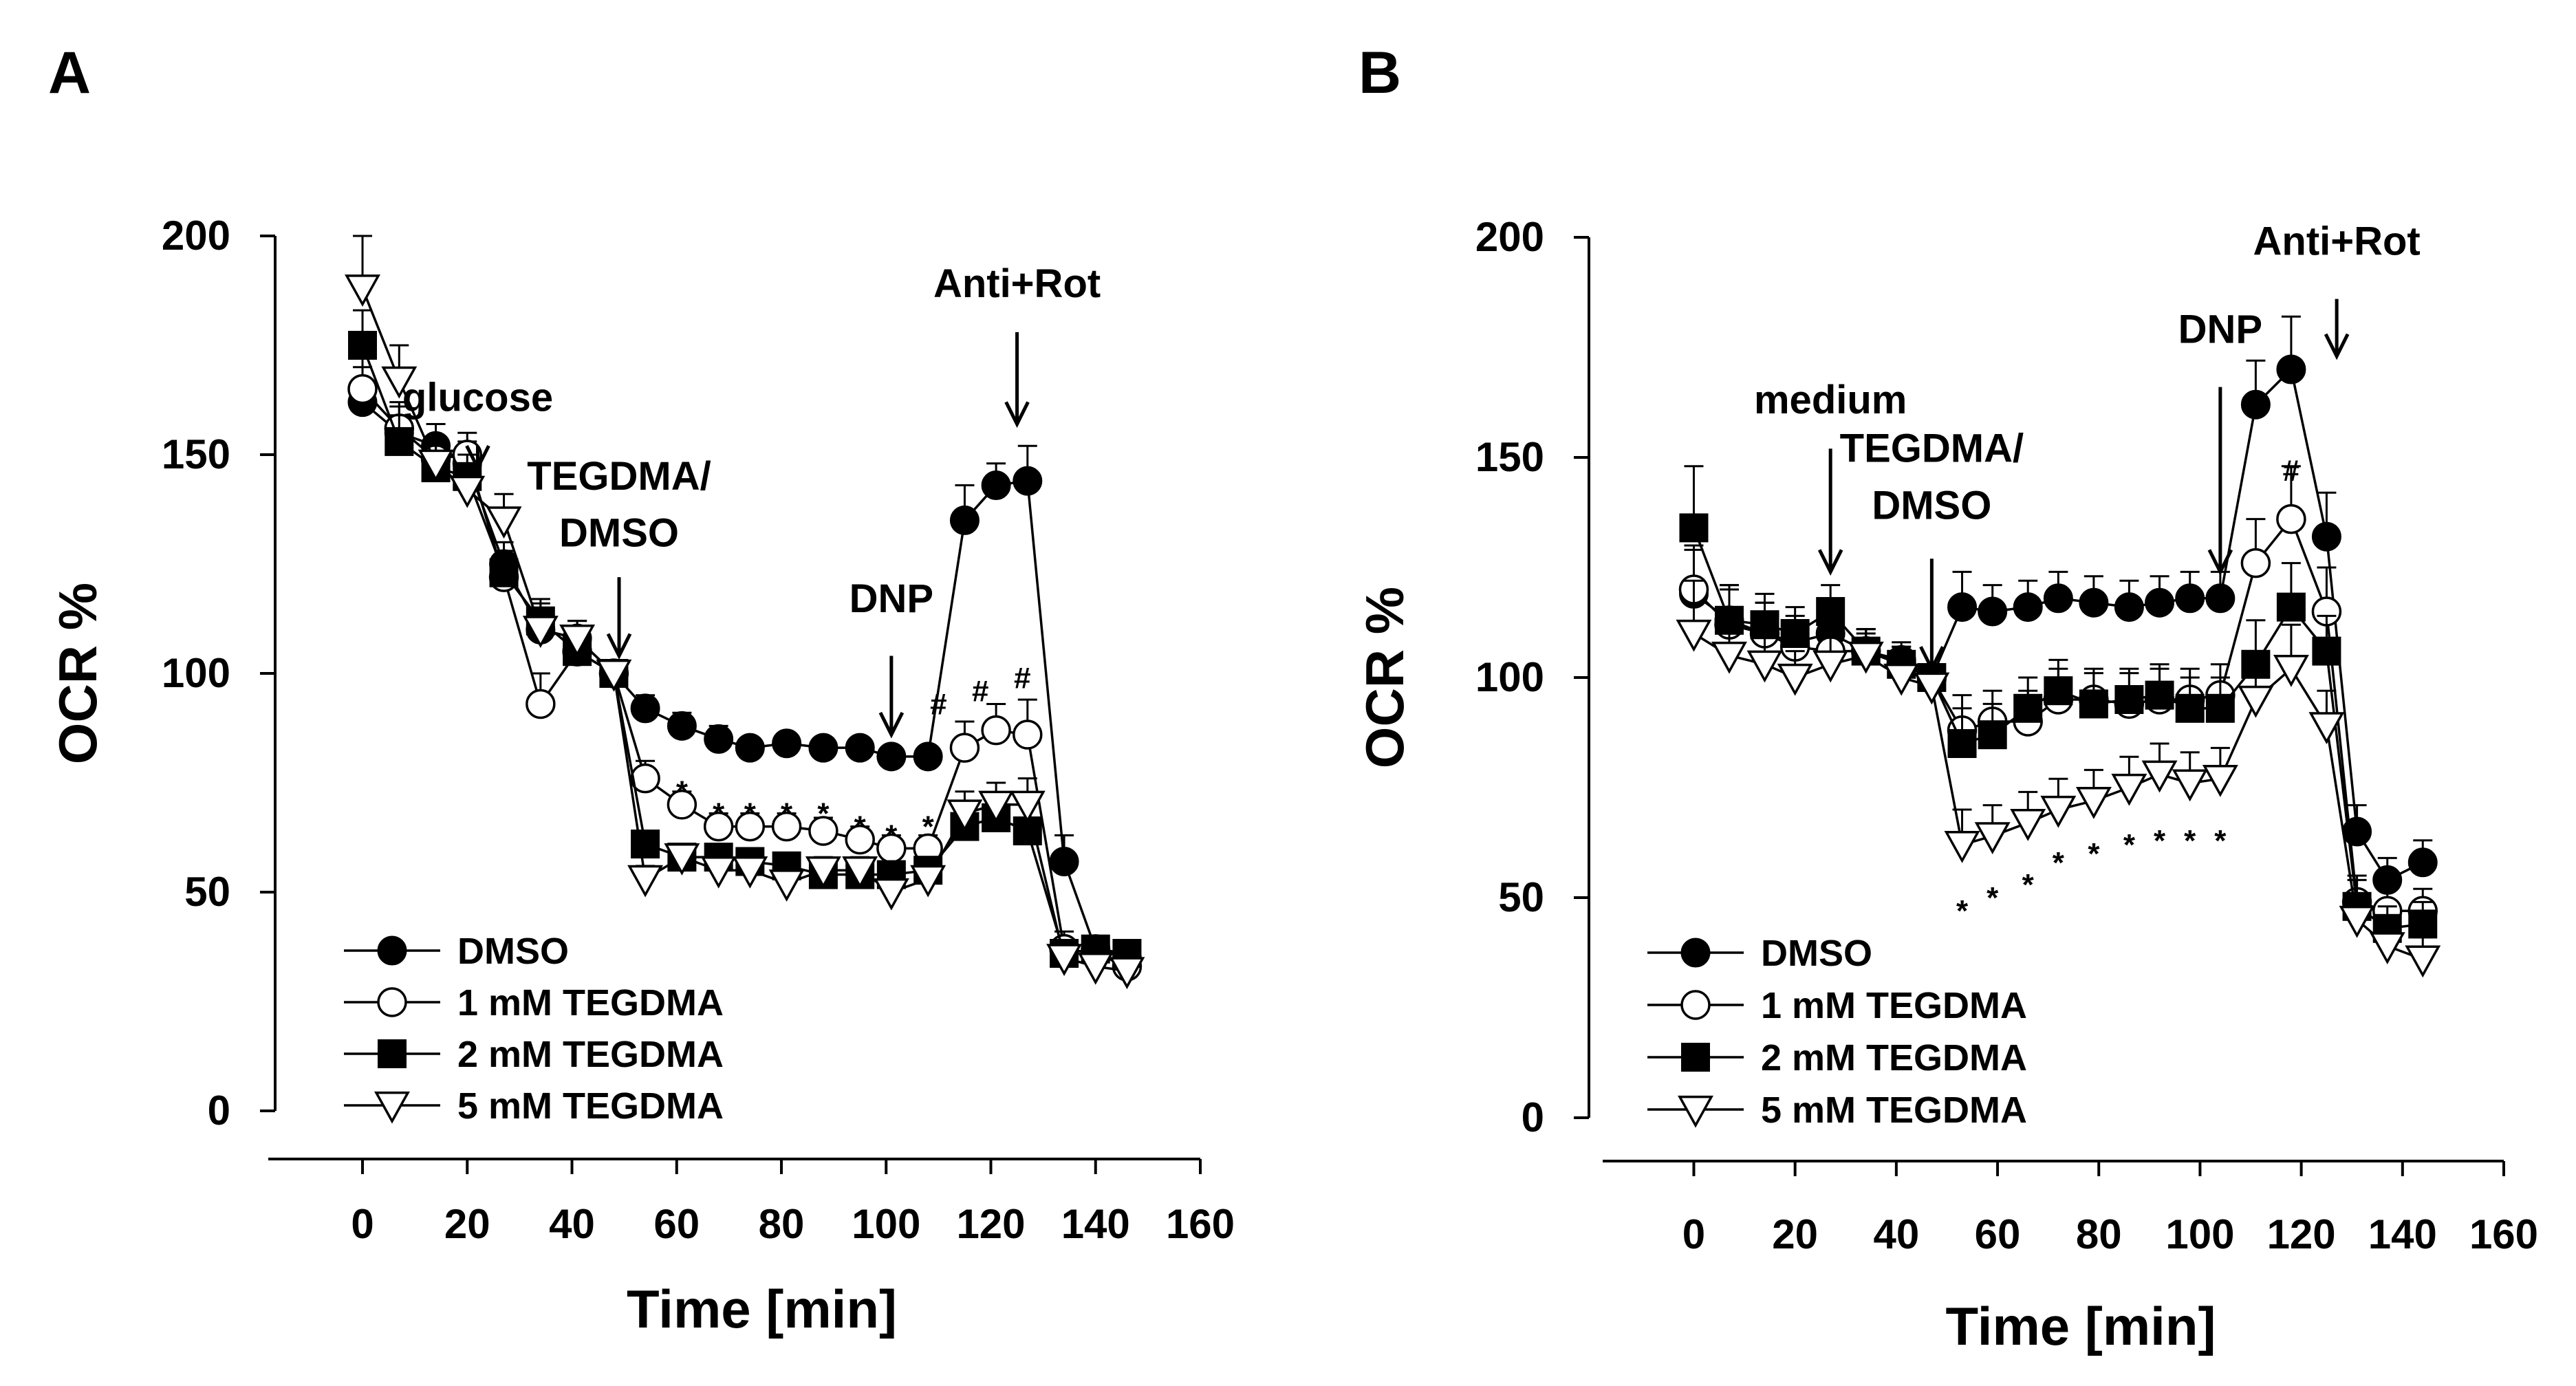 The height and width of the screenshot is (1386, 2576). What do you see at coordinates (590, 1106) in the screenshot?
I see `legend-label: 5 mM TEGDMA` at bounding box center [590, 1106].